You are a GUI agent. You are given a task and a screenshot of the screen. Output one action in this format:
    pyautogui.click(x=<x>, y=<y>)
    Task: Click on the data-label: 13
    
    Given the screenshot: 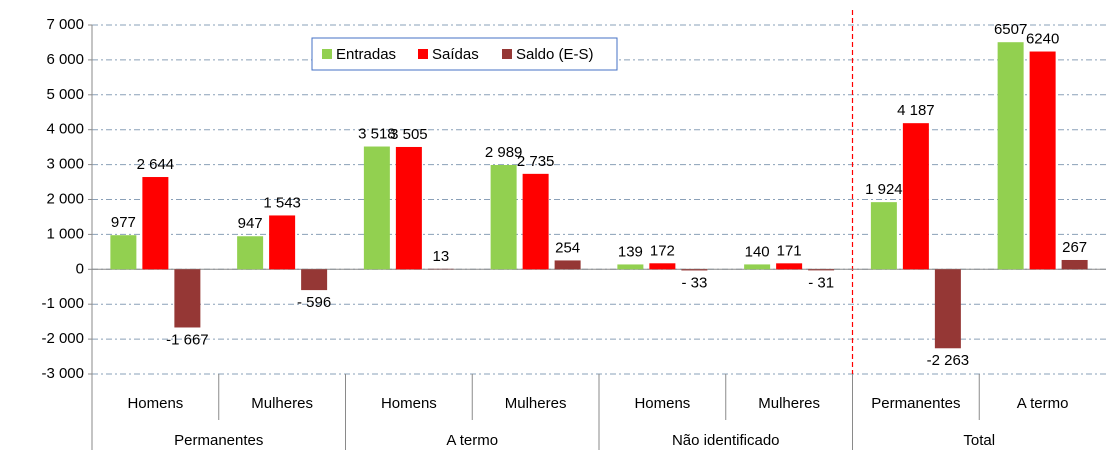 What is the action you would take?
    pyautogui.click(x=441, y=256)
    